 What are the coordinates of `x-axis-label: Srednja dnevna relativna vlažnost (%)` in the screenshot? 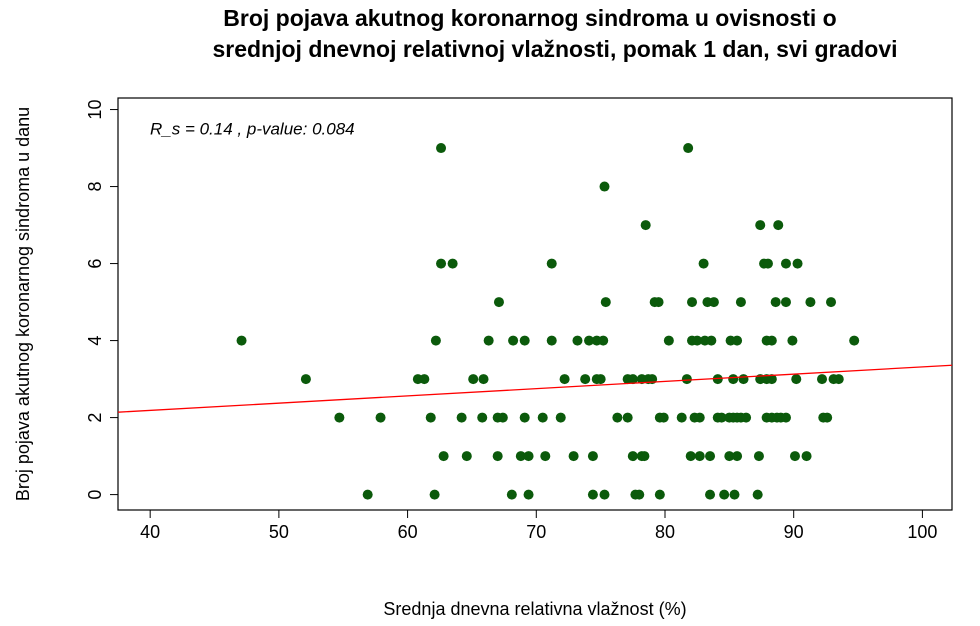 It's located at (534, 609).